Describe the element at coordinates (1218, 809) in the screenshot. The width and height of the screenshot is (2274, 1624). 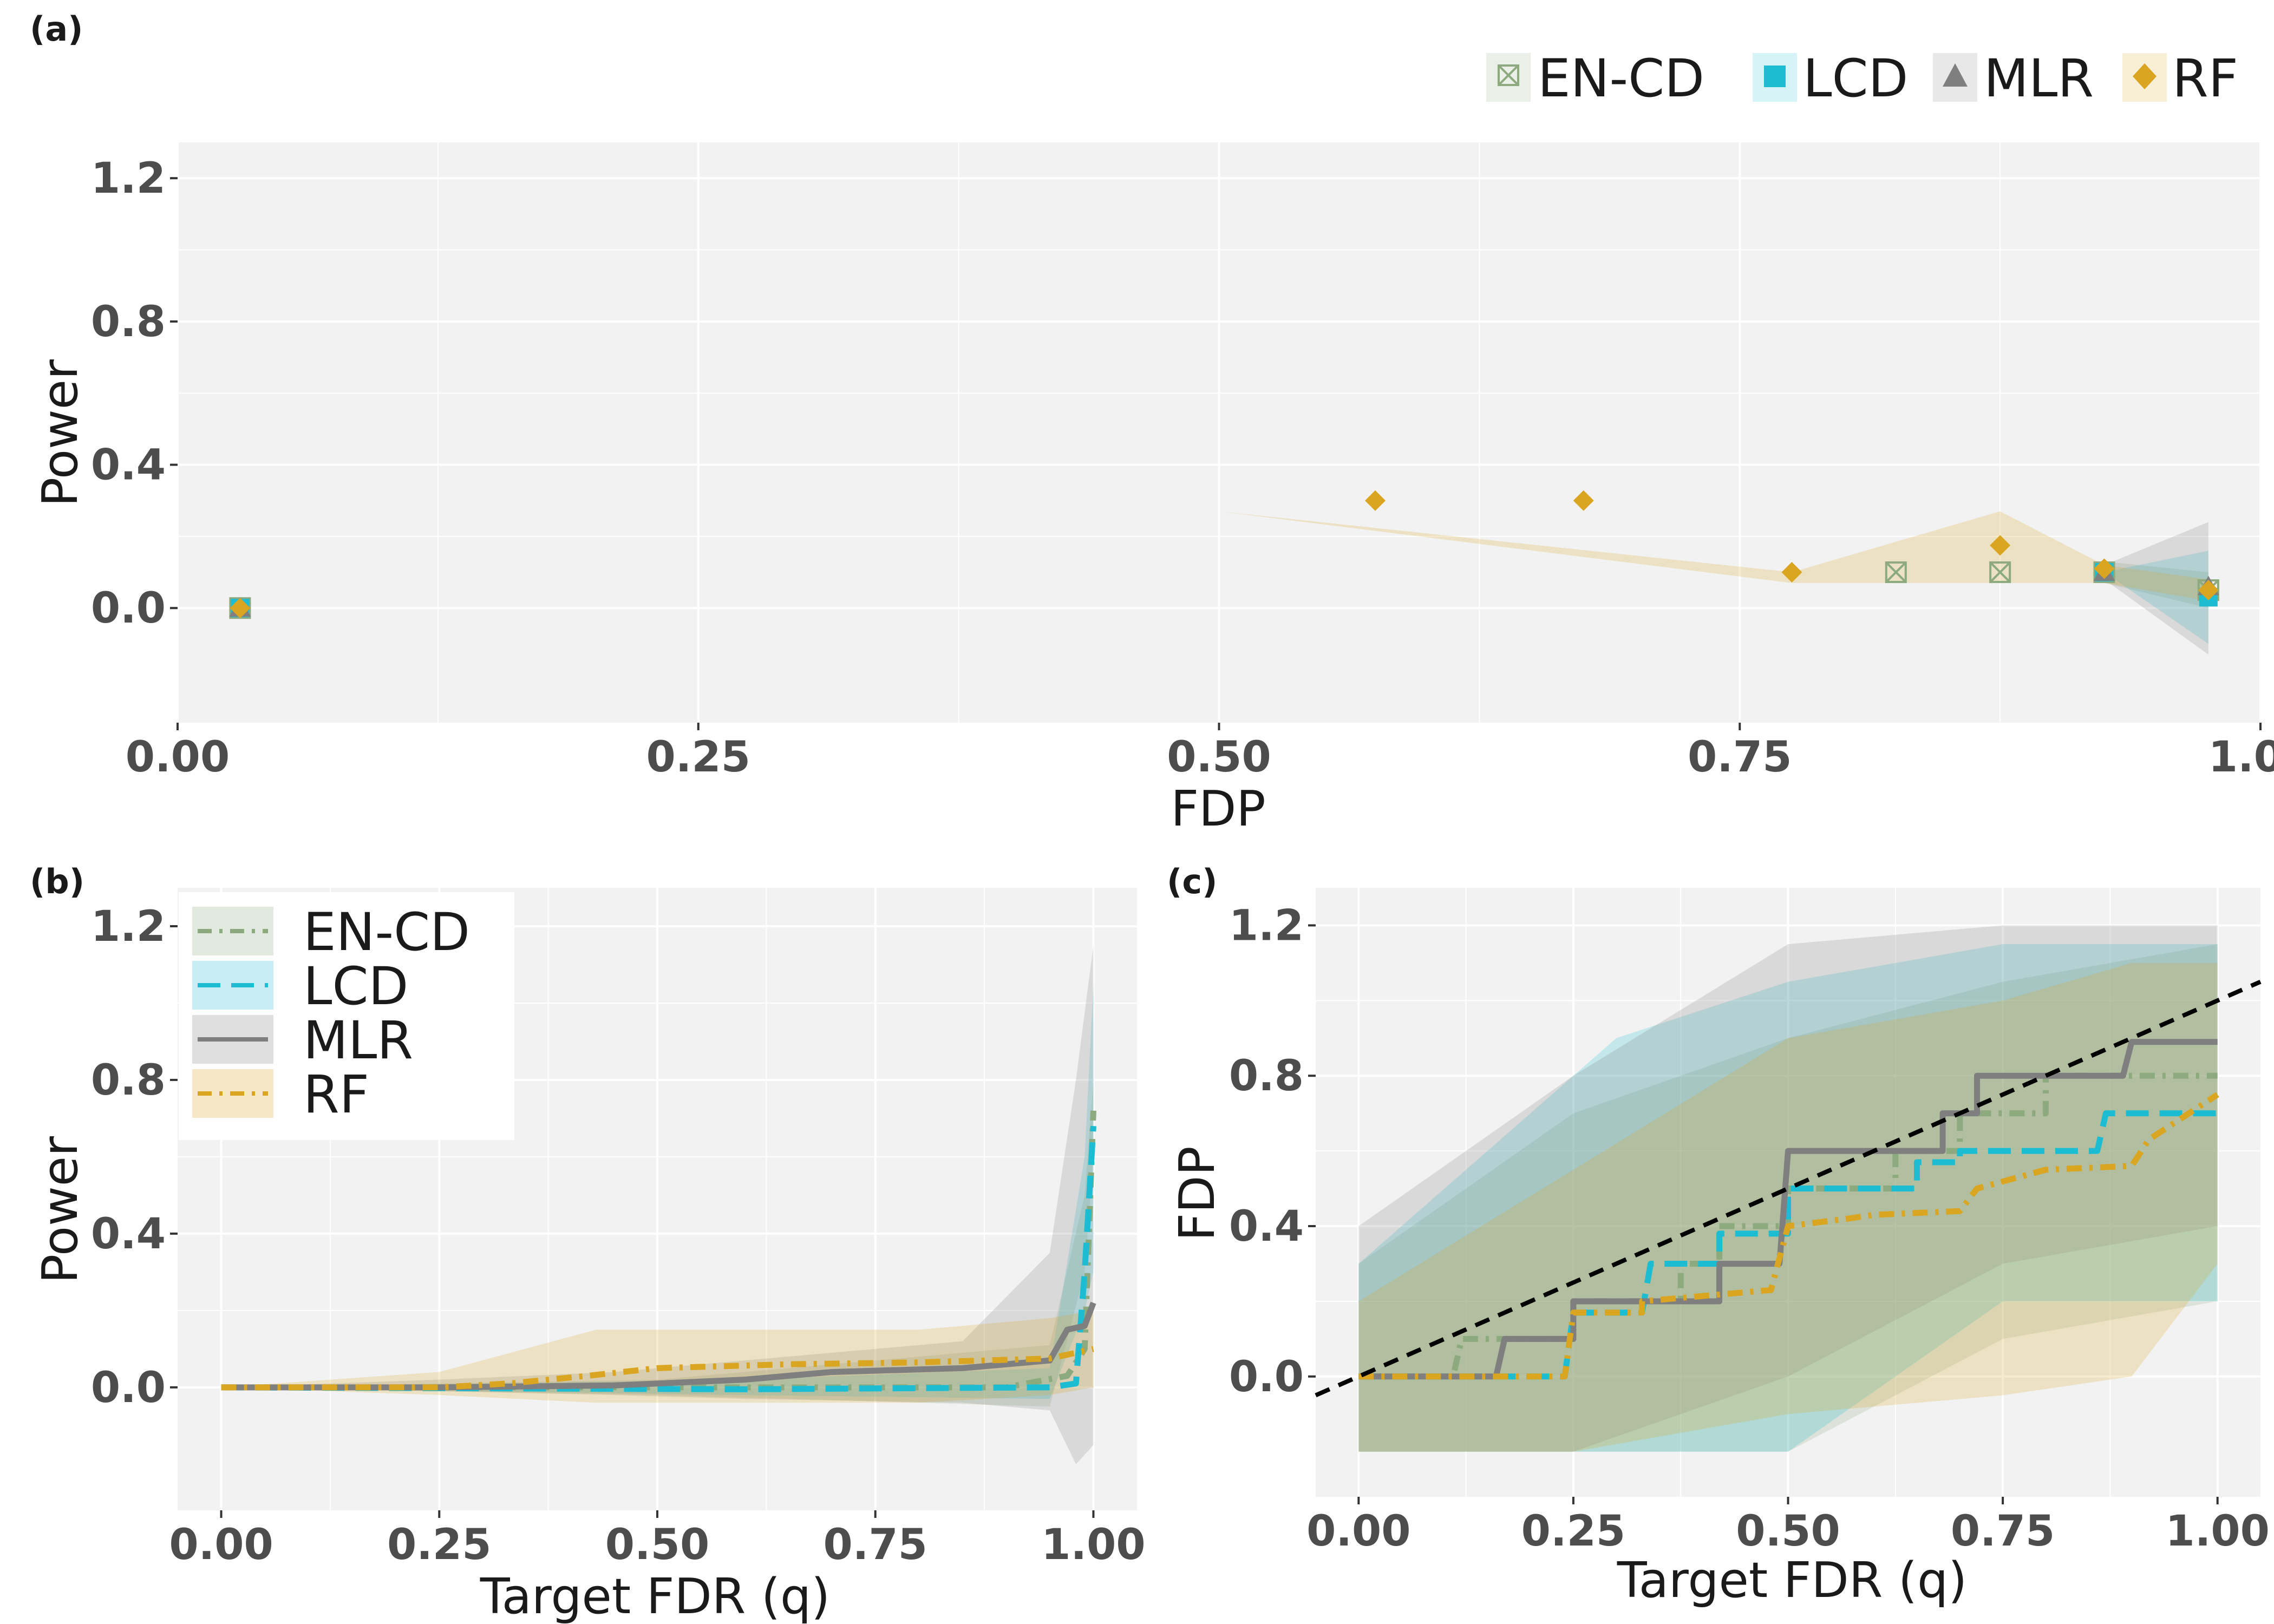
I see `panel-a-xlabel: FDP` at that location.